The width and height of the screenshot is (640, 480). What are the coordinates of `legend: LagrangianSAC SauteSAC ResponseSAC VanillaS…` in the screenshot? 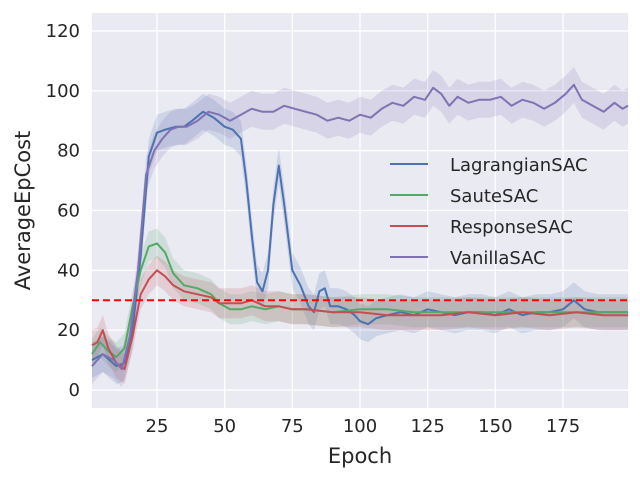 It's located at (489, 212).